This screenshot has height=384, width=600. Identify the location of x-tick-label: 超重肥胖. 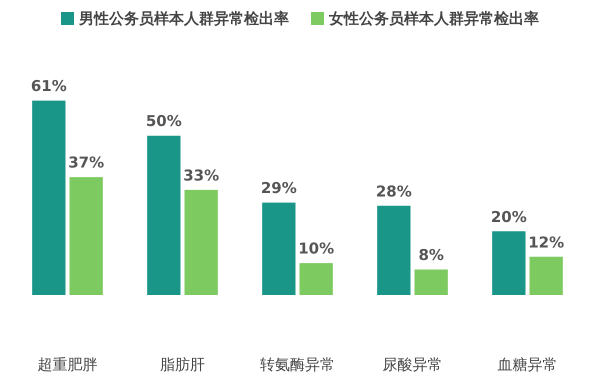
(68, 365).